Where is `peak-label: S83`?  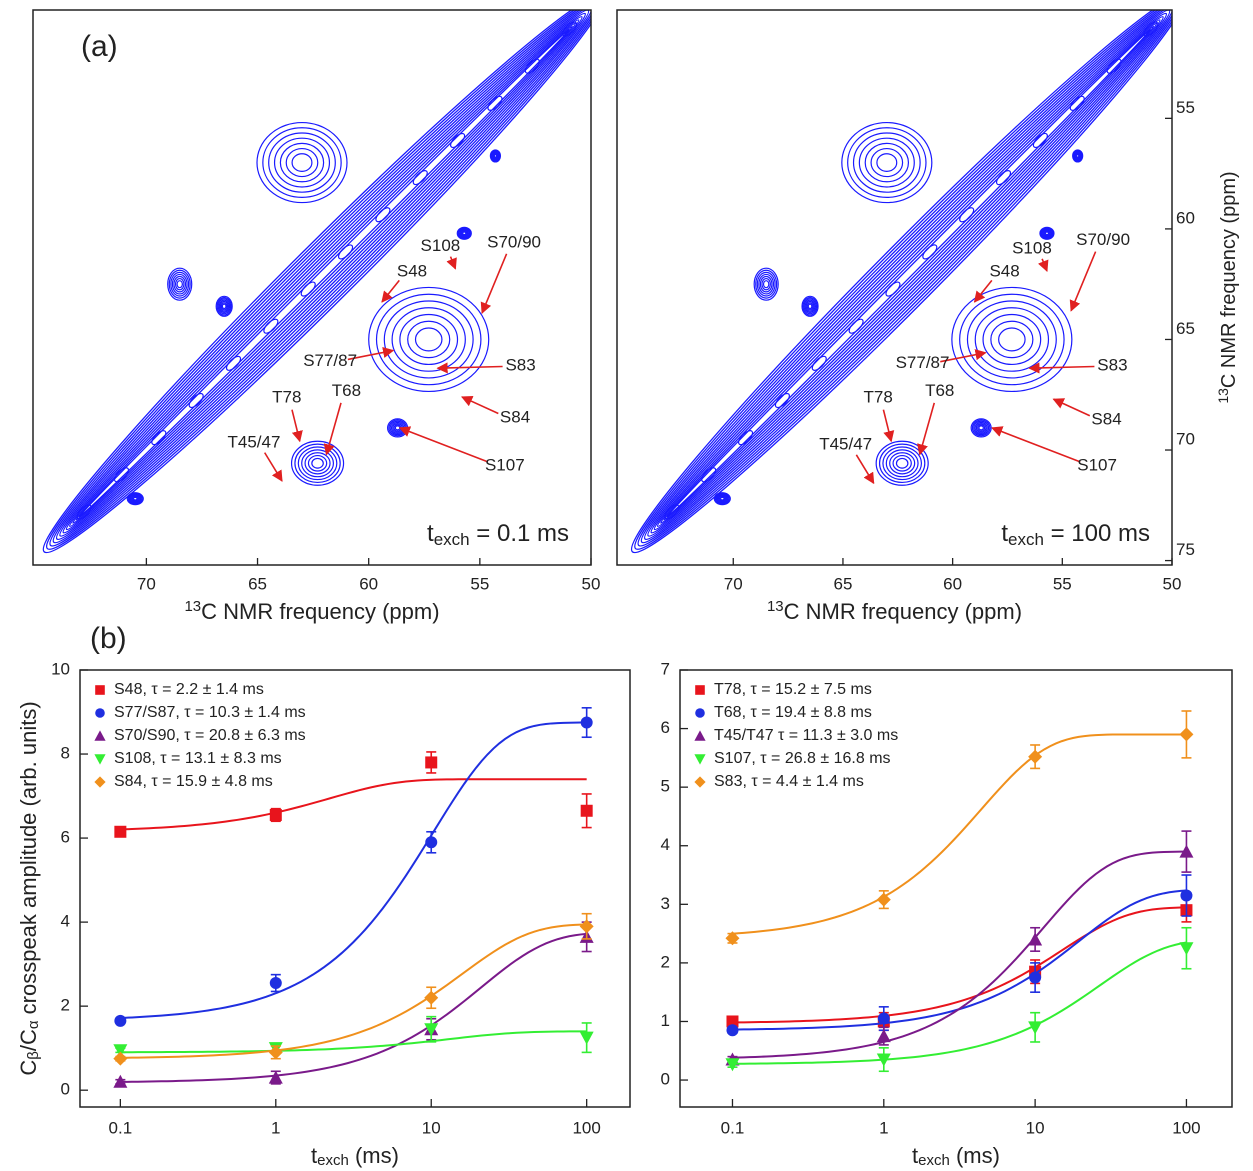
peak-label: S83 is located at coordinates (1112, 365).